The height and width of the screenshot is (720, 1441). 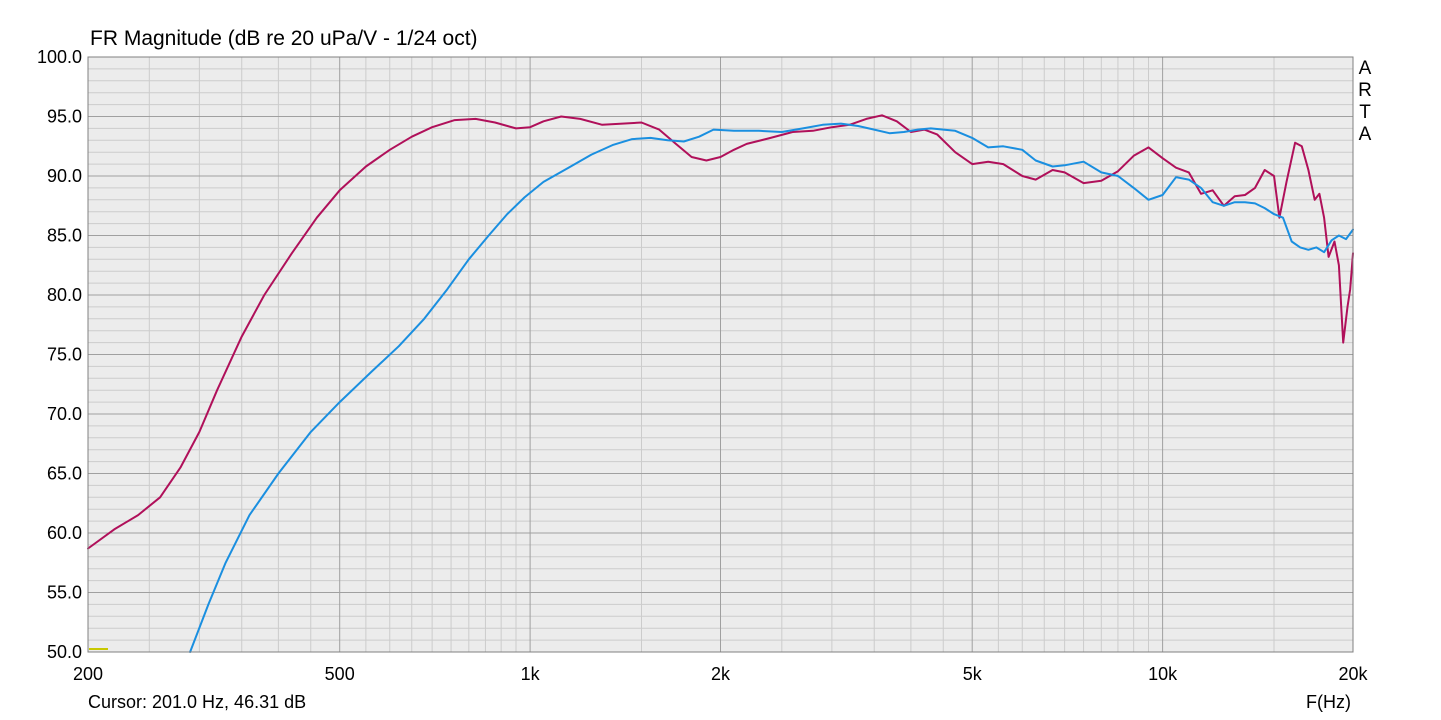 What do you see at coordinates (973, 674) in the screenshot?
I see `x-tick-label: 5k` at bounding box center [973, 674].